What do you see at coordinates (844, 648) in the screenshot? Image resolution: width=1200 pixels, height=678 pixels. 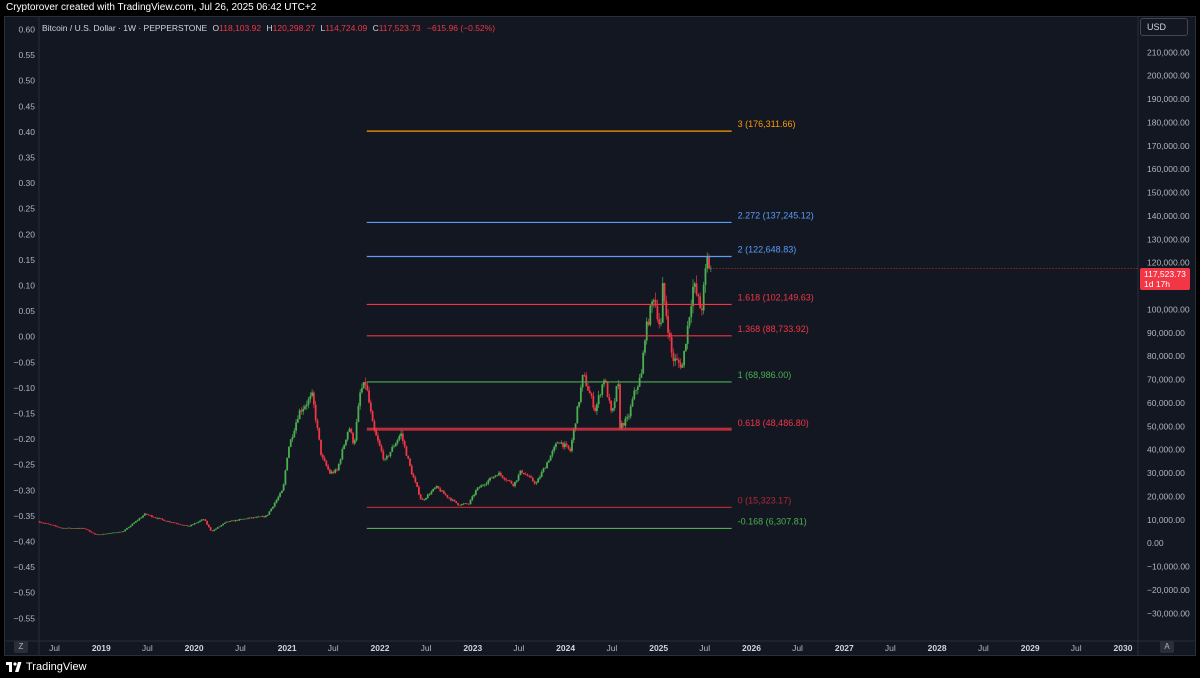 I see `time-scale-tick-label: 2027` at bounding box center [844, 648].